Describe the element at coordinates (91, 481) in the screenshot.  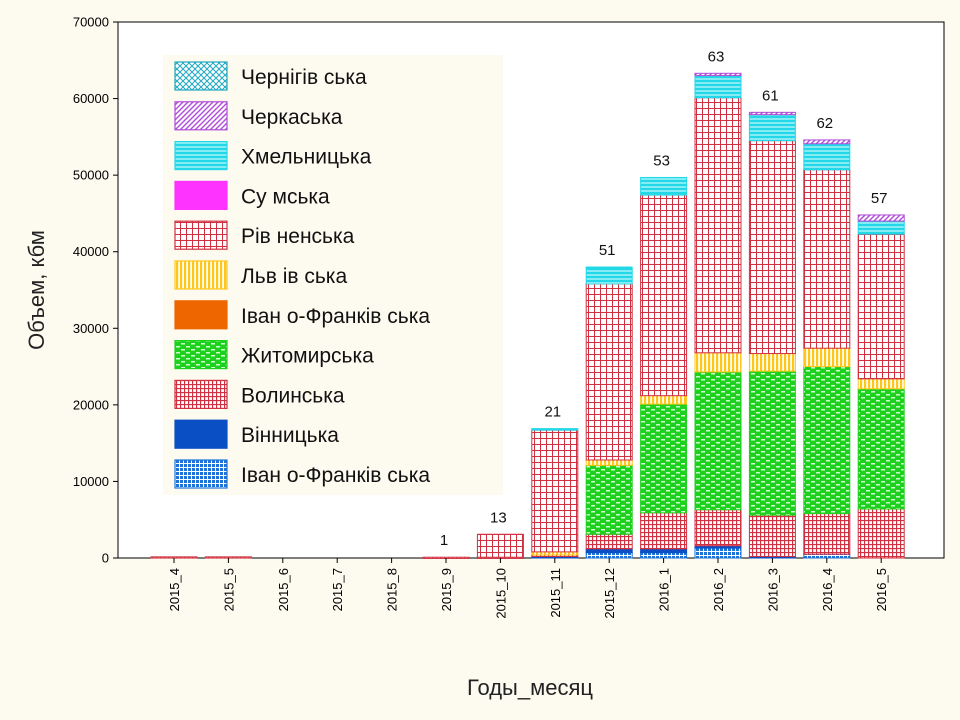
I see `y-tick-label: 10000` at that location.